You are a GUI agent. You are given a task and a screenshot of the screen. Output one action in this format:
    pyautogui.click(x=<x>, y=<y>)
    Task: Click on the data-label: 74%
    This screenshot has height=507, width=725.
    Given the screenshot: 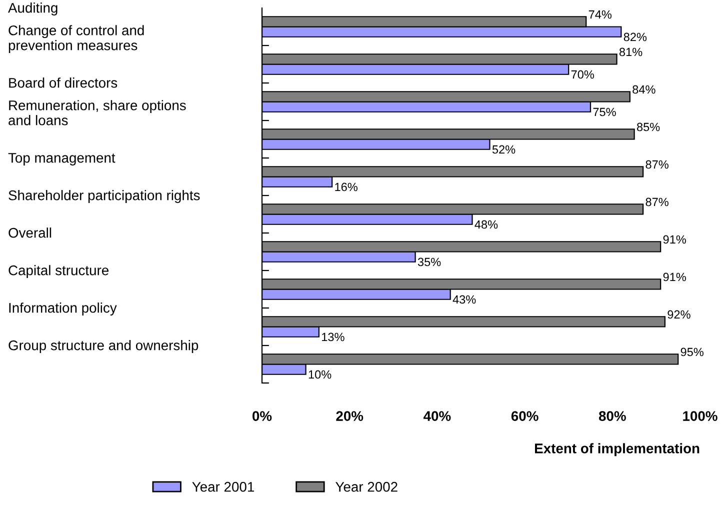 What is the action you would take?
    pyautogui.click(x=600, y=14)
    